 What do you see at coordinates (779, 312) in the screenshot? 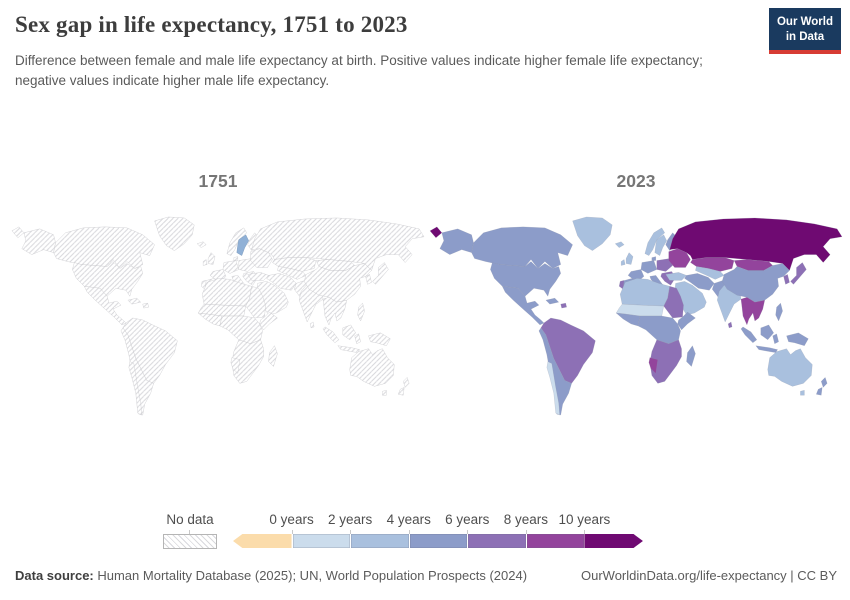
I see `map2023-region-philippines` at bounding box center [779, 312].